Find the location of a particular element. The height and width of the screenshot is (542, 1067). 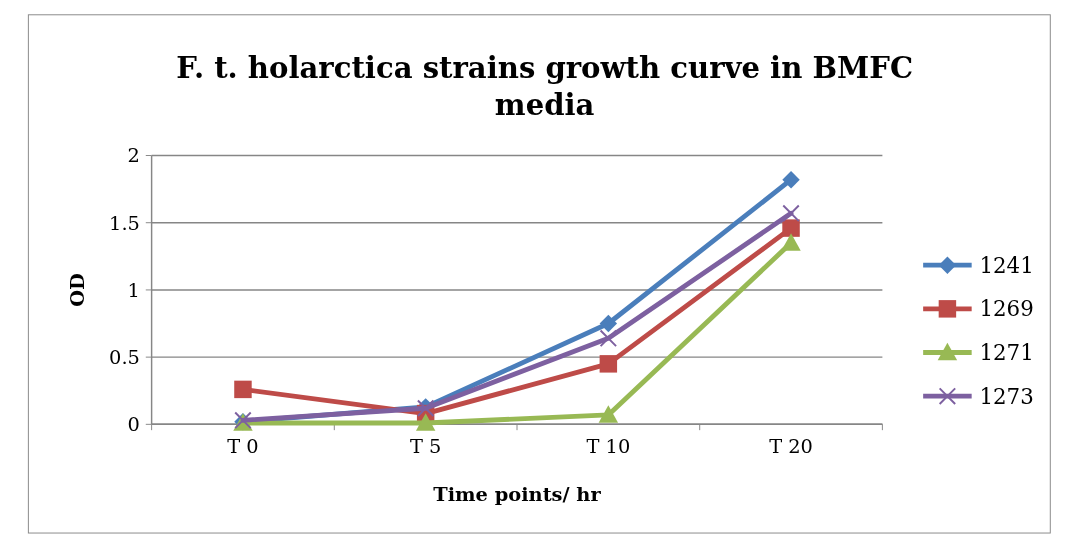

y-axis-title: OD is located at coordinates (77, 290).